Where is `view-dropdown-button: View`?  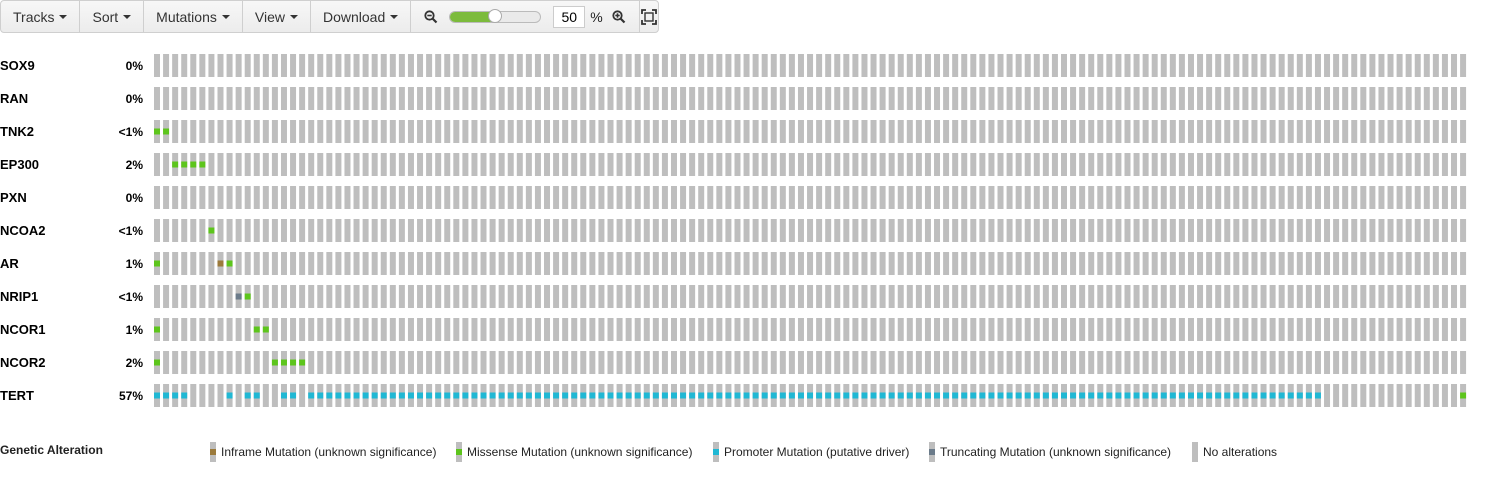
view-dropdown-button: View is located at coordinates (277, 16).